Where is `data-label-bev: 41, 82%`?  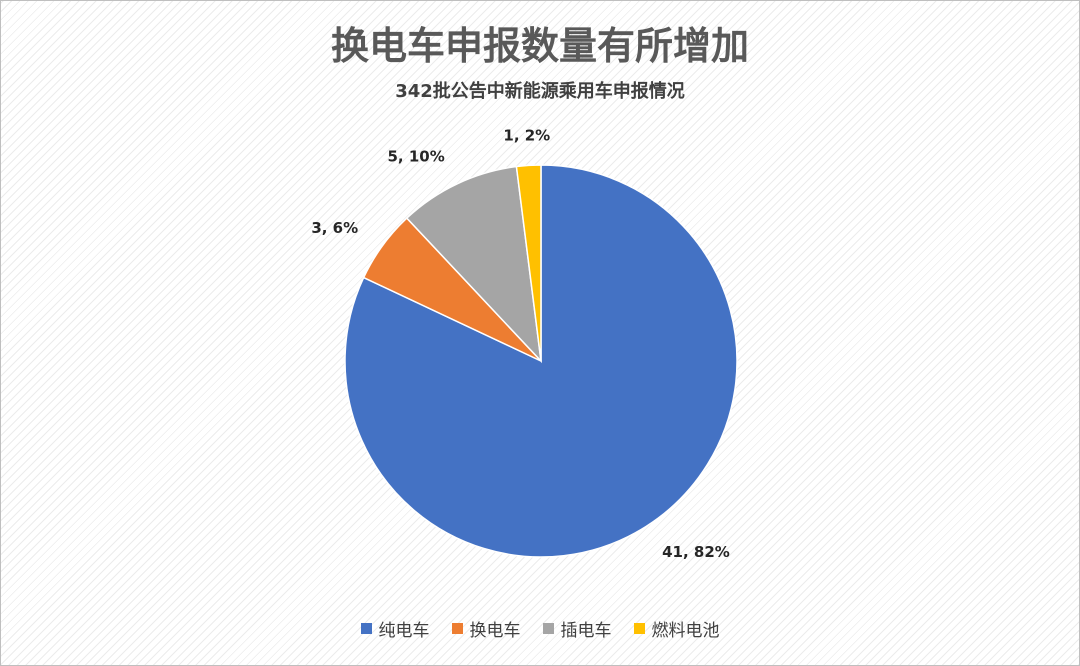 data-label-bev: 41, 82% is located at coordinates (696, 552).